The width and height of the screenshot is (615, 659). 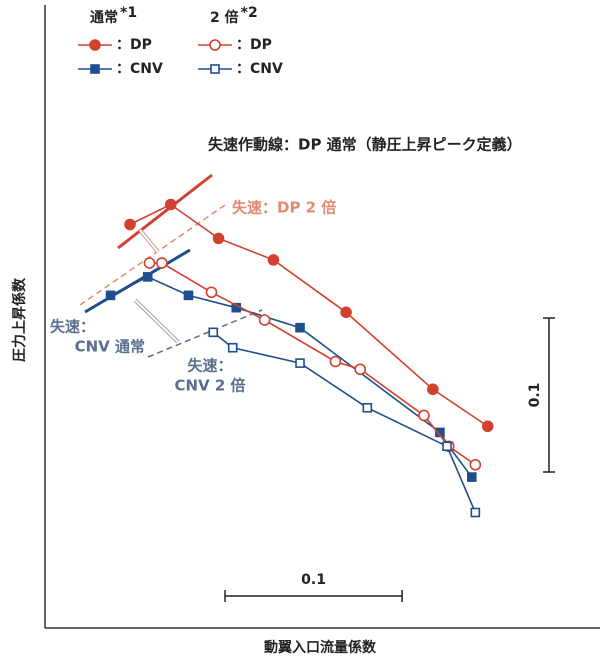 I want to click on series-line, so click(x=344, y=422).